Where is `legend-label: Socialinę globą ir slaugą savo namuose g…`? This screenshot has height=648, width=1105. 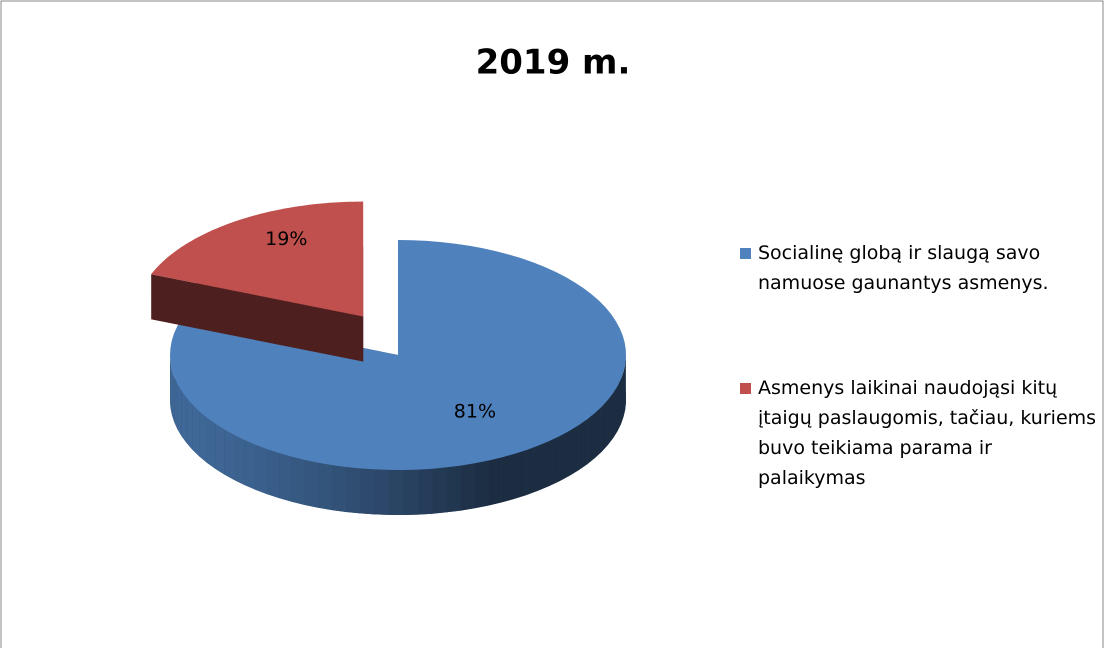
legend-label: Socialinę globą ir slaugą savo namuose g… is located at coordinates (903, 268).